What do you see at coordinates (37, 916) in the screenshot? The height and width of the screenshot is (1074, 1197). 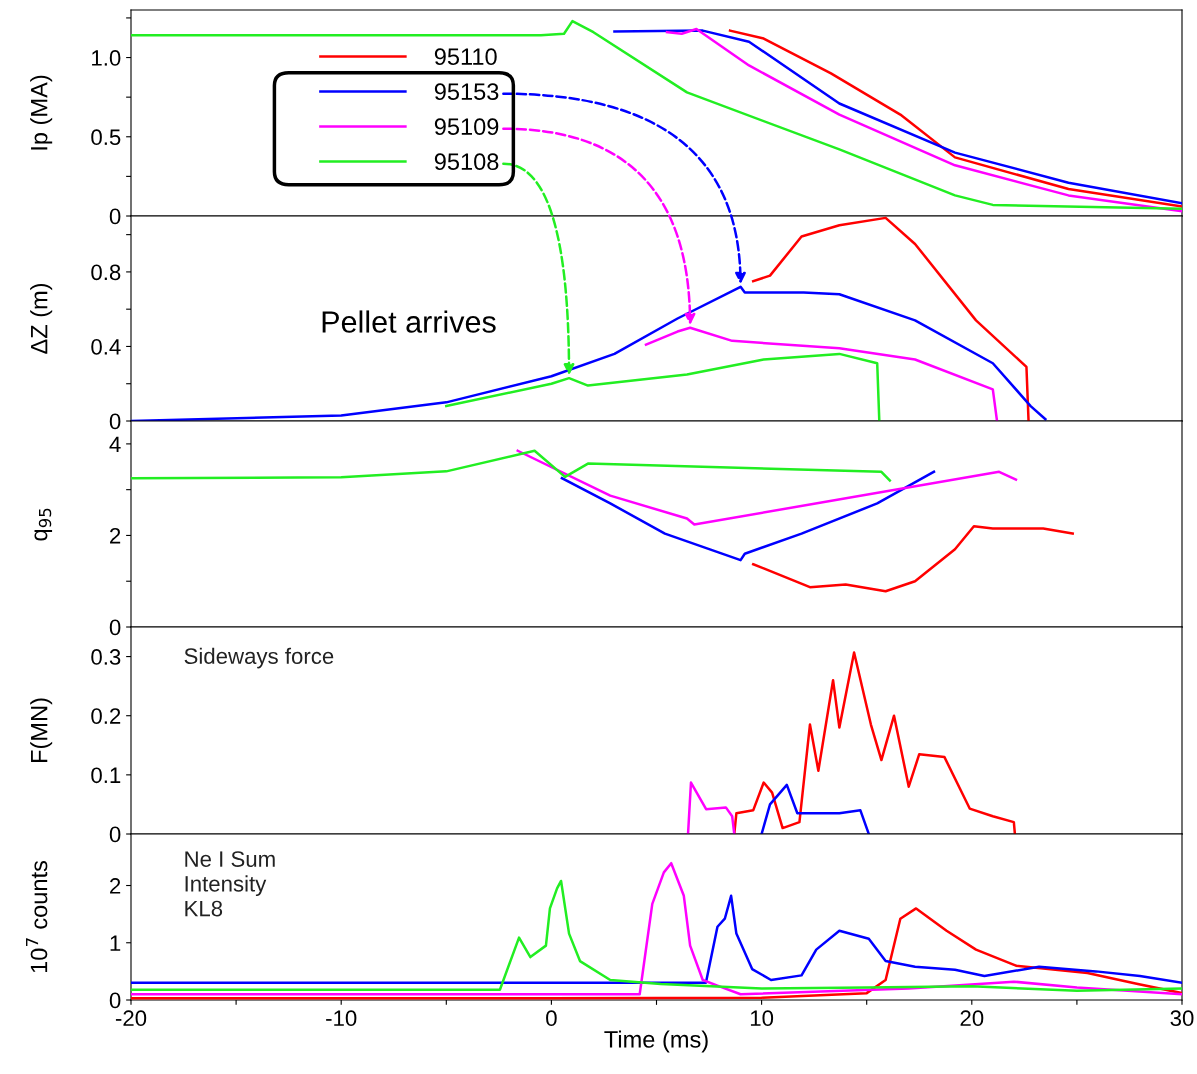 I see `y-axis-title: 10$^{7}$ counts` at bounding box center [37, 916].